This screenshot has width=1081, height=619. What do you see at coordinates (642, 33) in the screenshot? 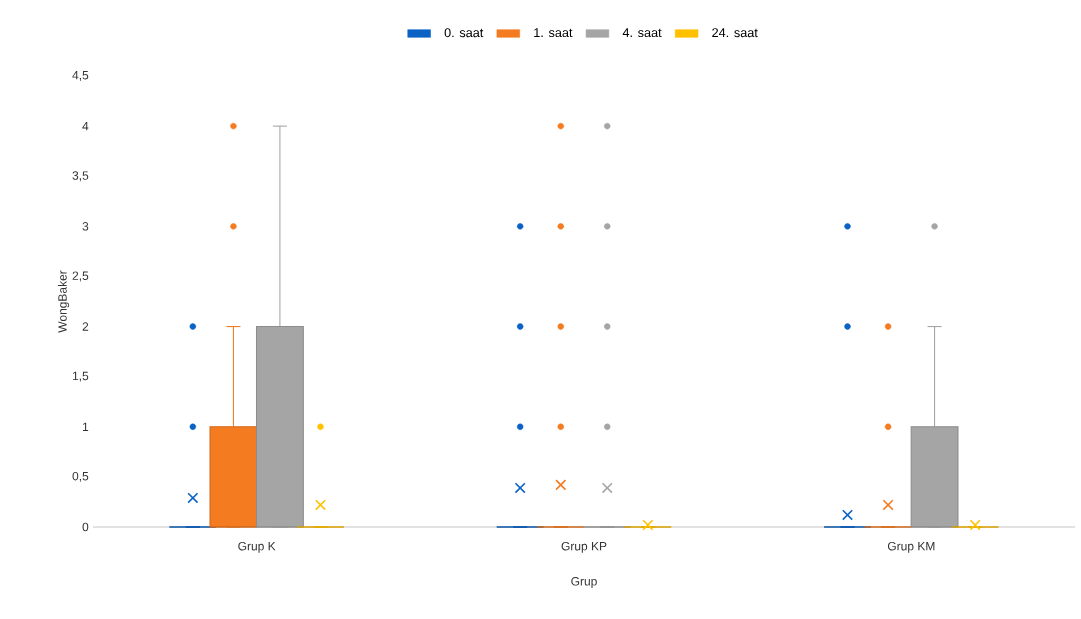
I see `legend-label: 4. saat` at bounding box center [642, 33].